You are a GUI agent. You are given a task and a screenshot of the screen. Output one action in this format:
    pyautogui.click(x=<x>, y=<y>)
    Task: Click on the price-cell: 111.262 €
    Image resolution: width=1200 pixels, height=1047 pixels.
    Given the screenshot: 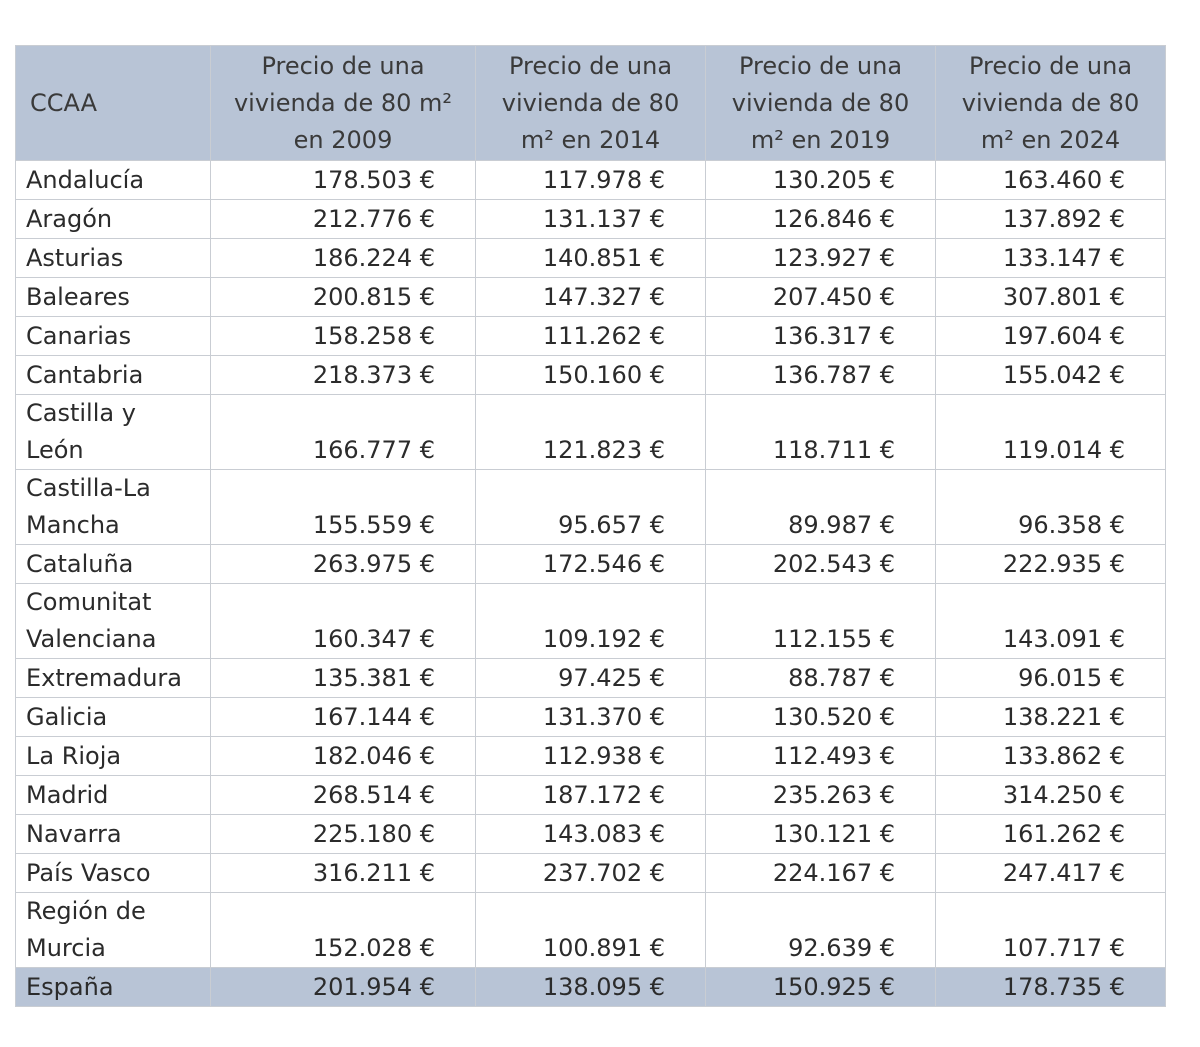 What is the action you would take?
    pyautogui.click(x=590, y=336)
    